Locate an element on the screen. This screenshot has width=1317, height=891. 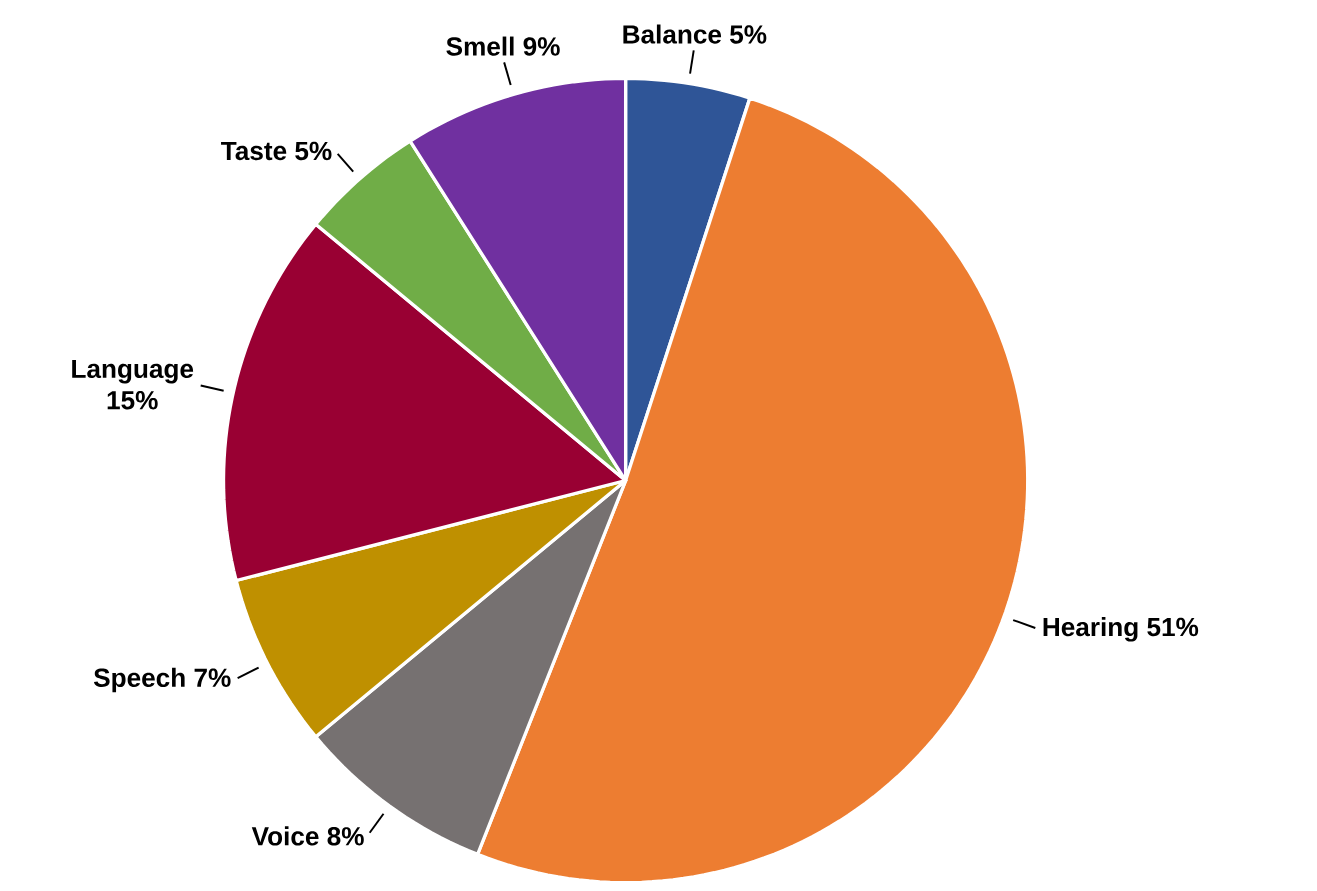
slice-label: Language is located at coordinates (133, 371).